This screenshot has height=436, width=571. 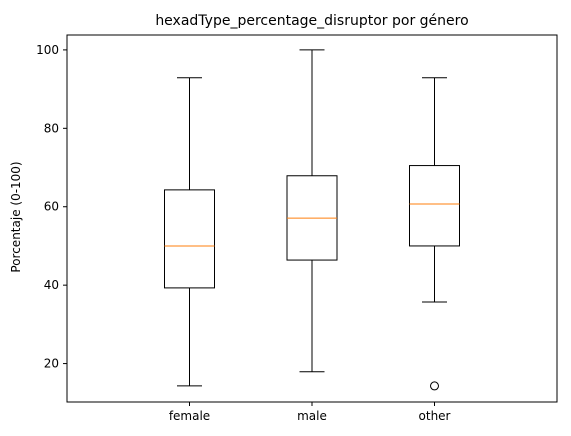 What do you see at coordinates (189, 416) in the screenshot?
I see `x-tick-label: female` at bounding box center [189, 416].